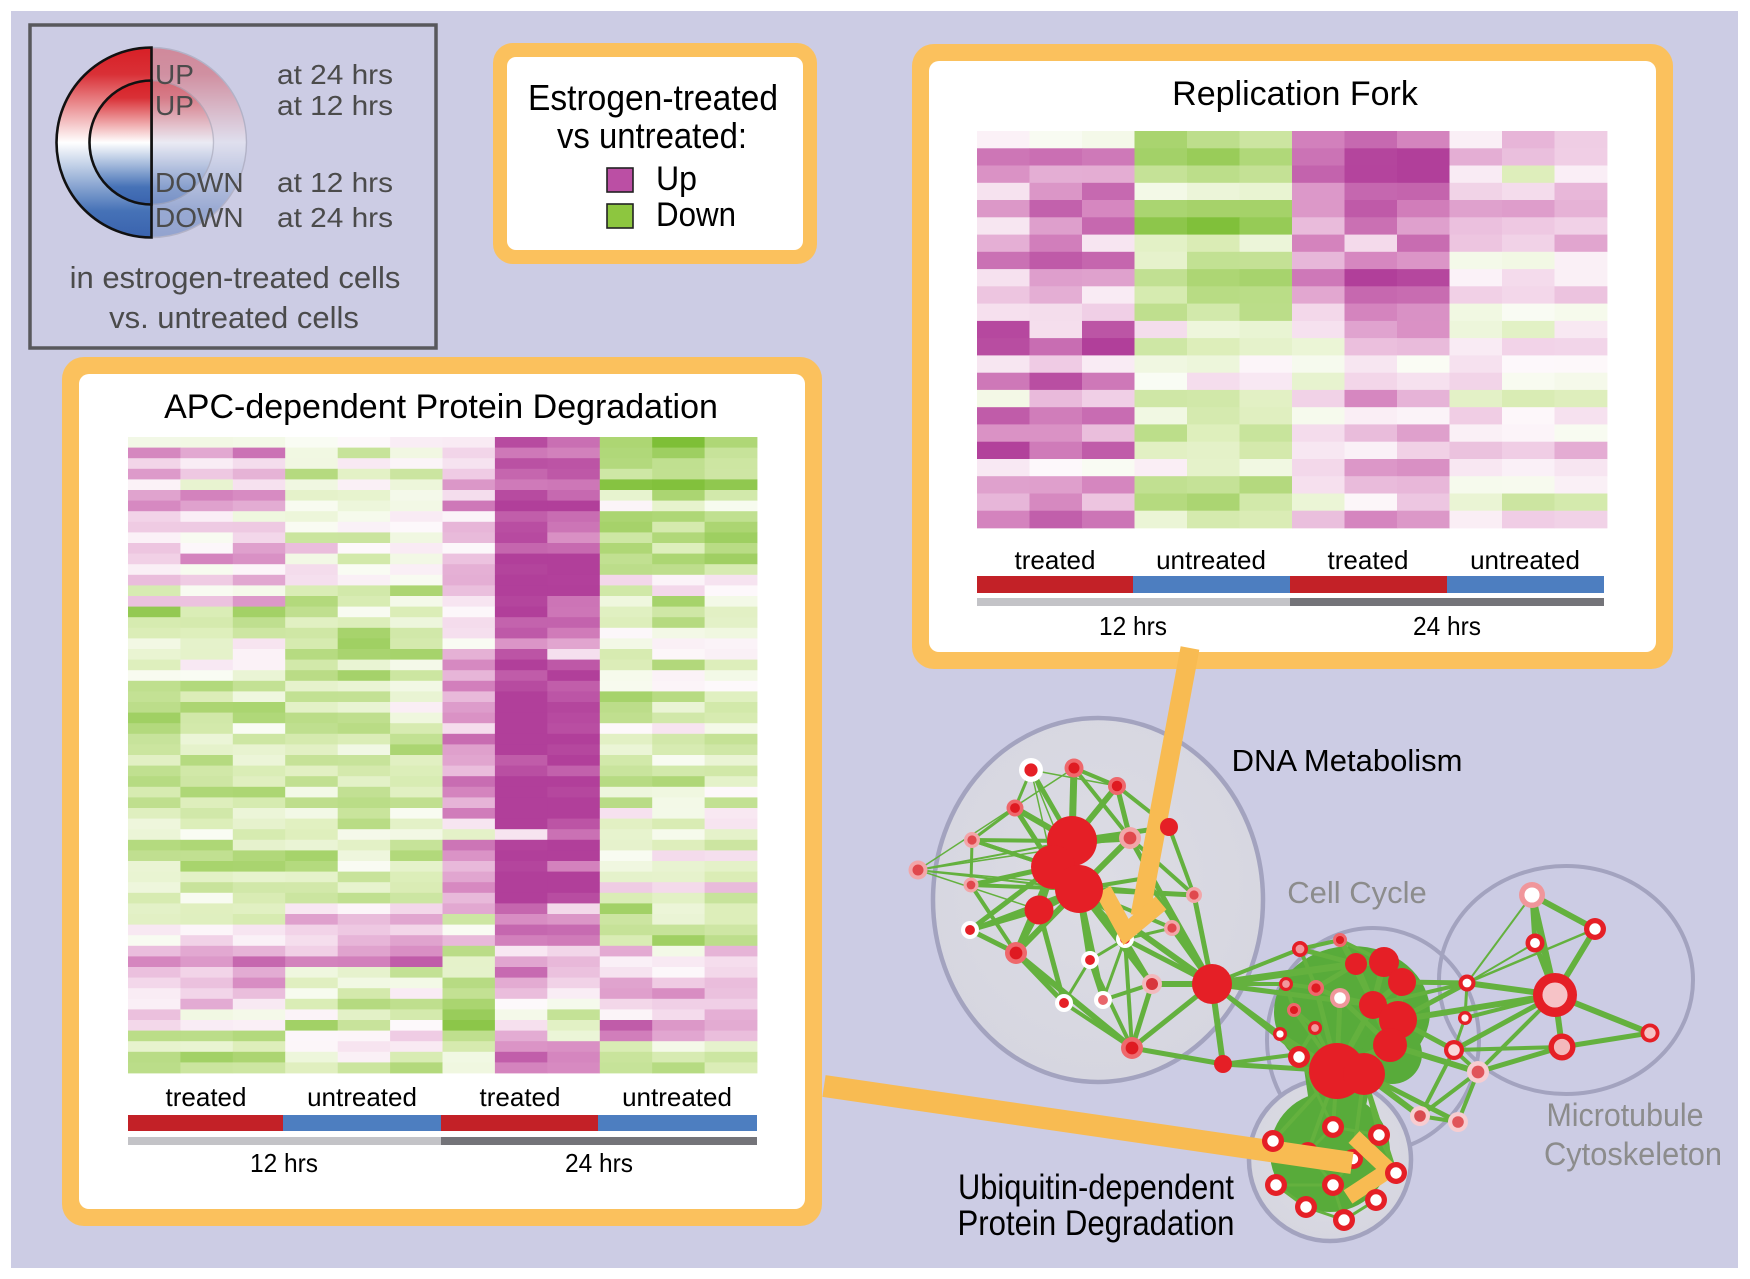  What do you see at coordinates (1096, 1223) in the screenshot?
I see `svg-text: Protein Degradation` at bounding box center [1096, 1223].